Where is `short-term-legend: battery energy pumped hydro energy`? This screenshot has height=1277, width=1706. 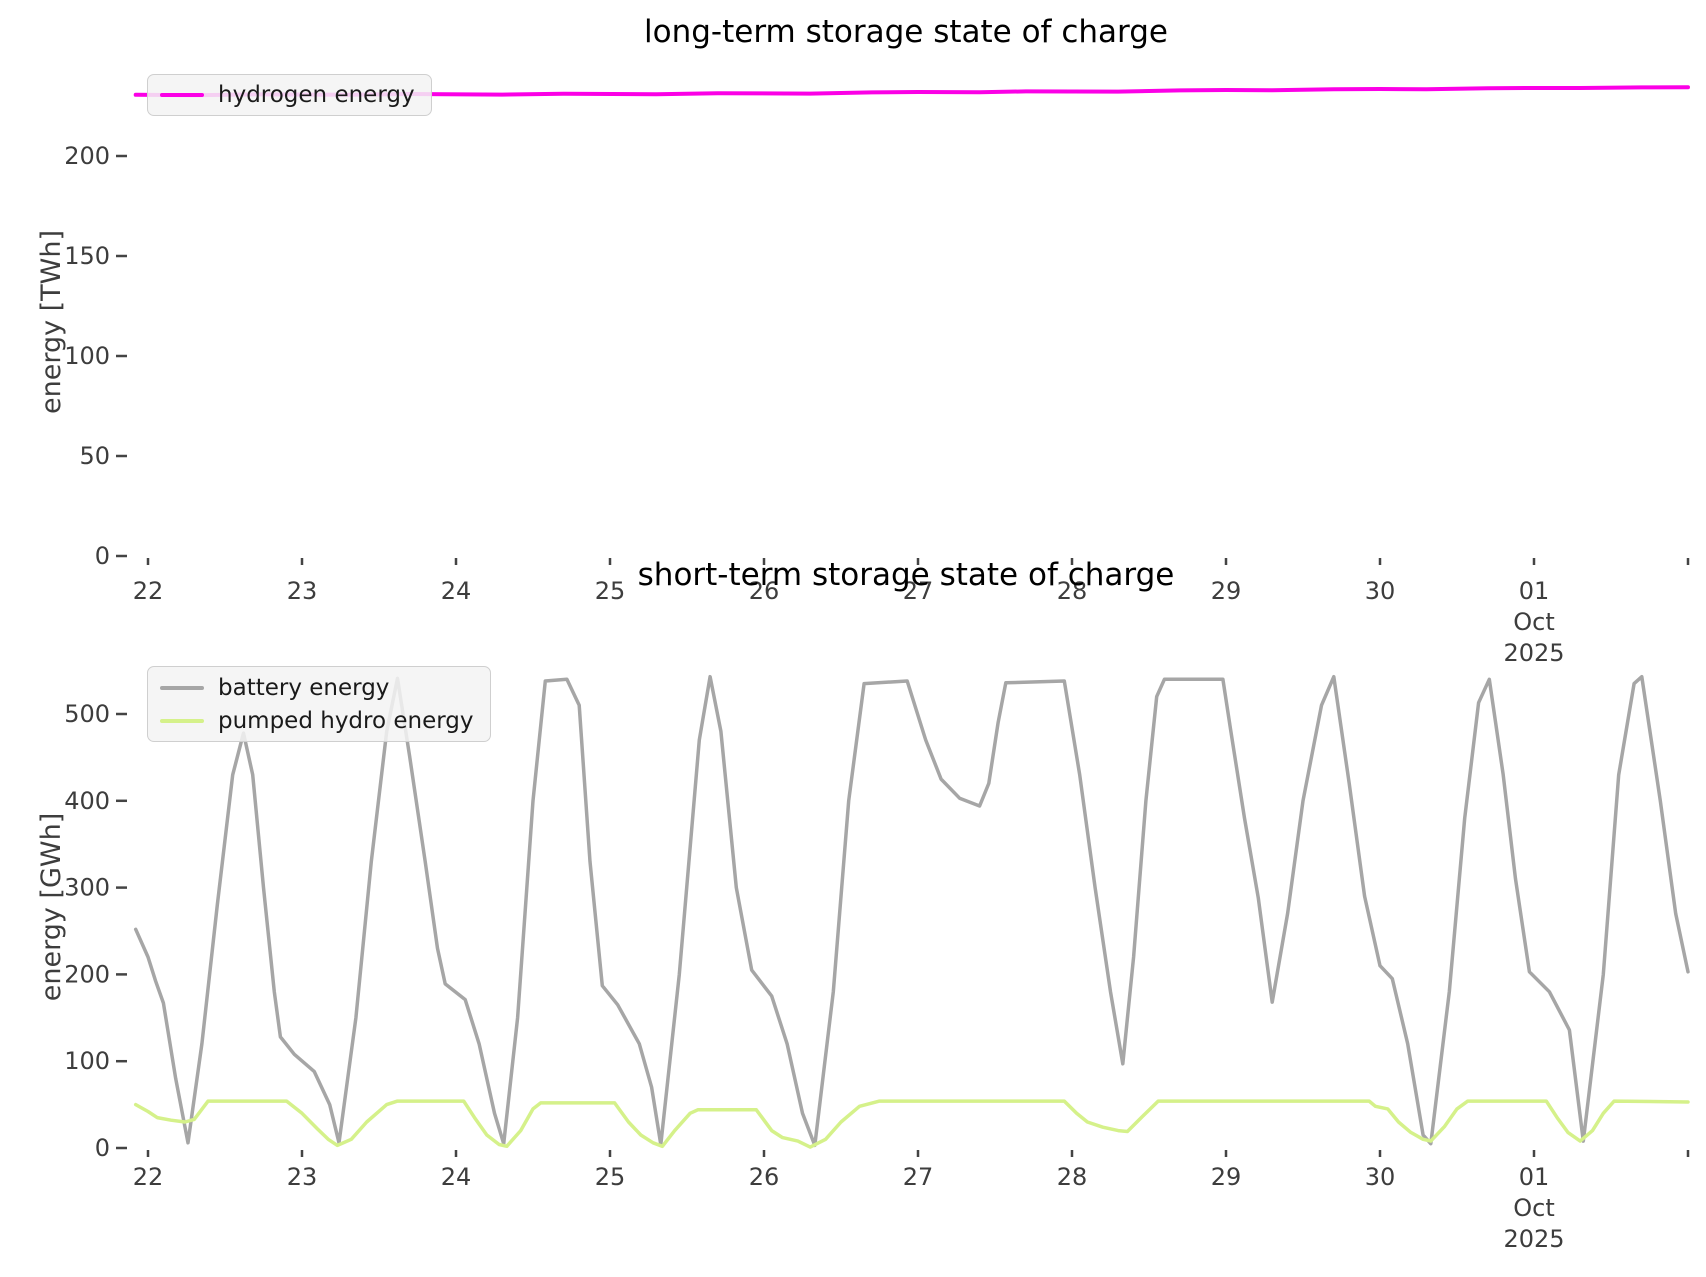
short-term-legend: battery energy pumped hydro energy is located at coordinates (319, 704).